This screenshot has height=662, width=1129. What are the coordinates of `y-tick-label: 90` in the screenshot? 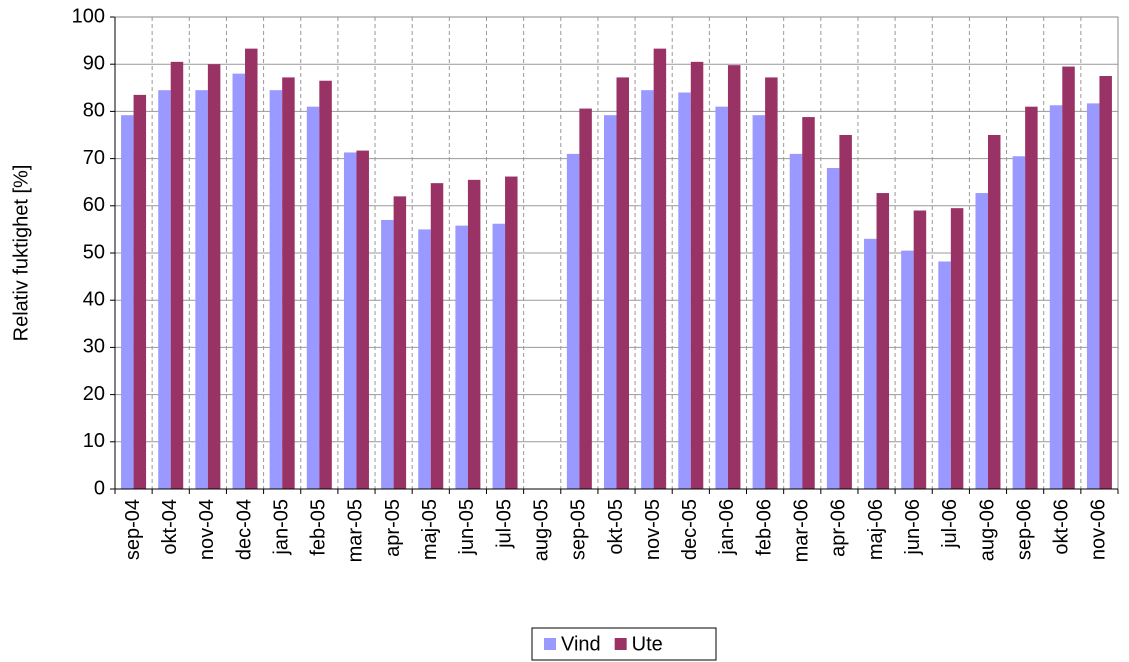 It's located at (94, 63).